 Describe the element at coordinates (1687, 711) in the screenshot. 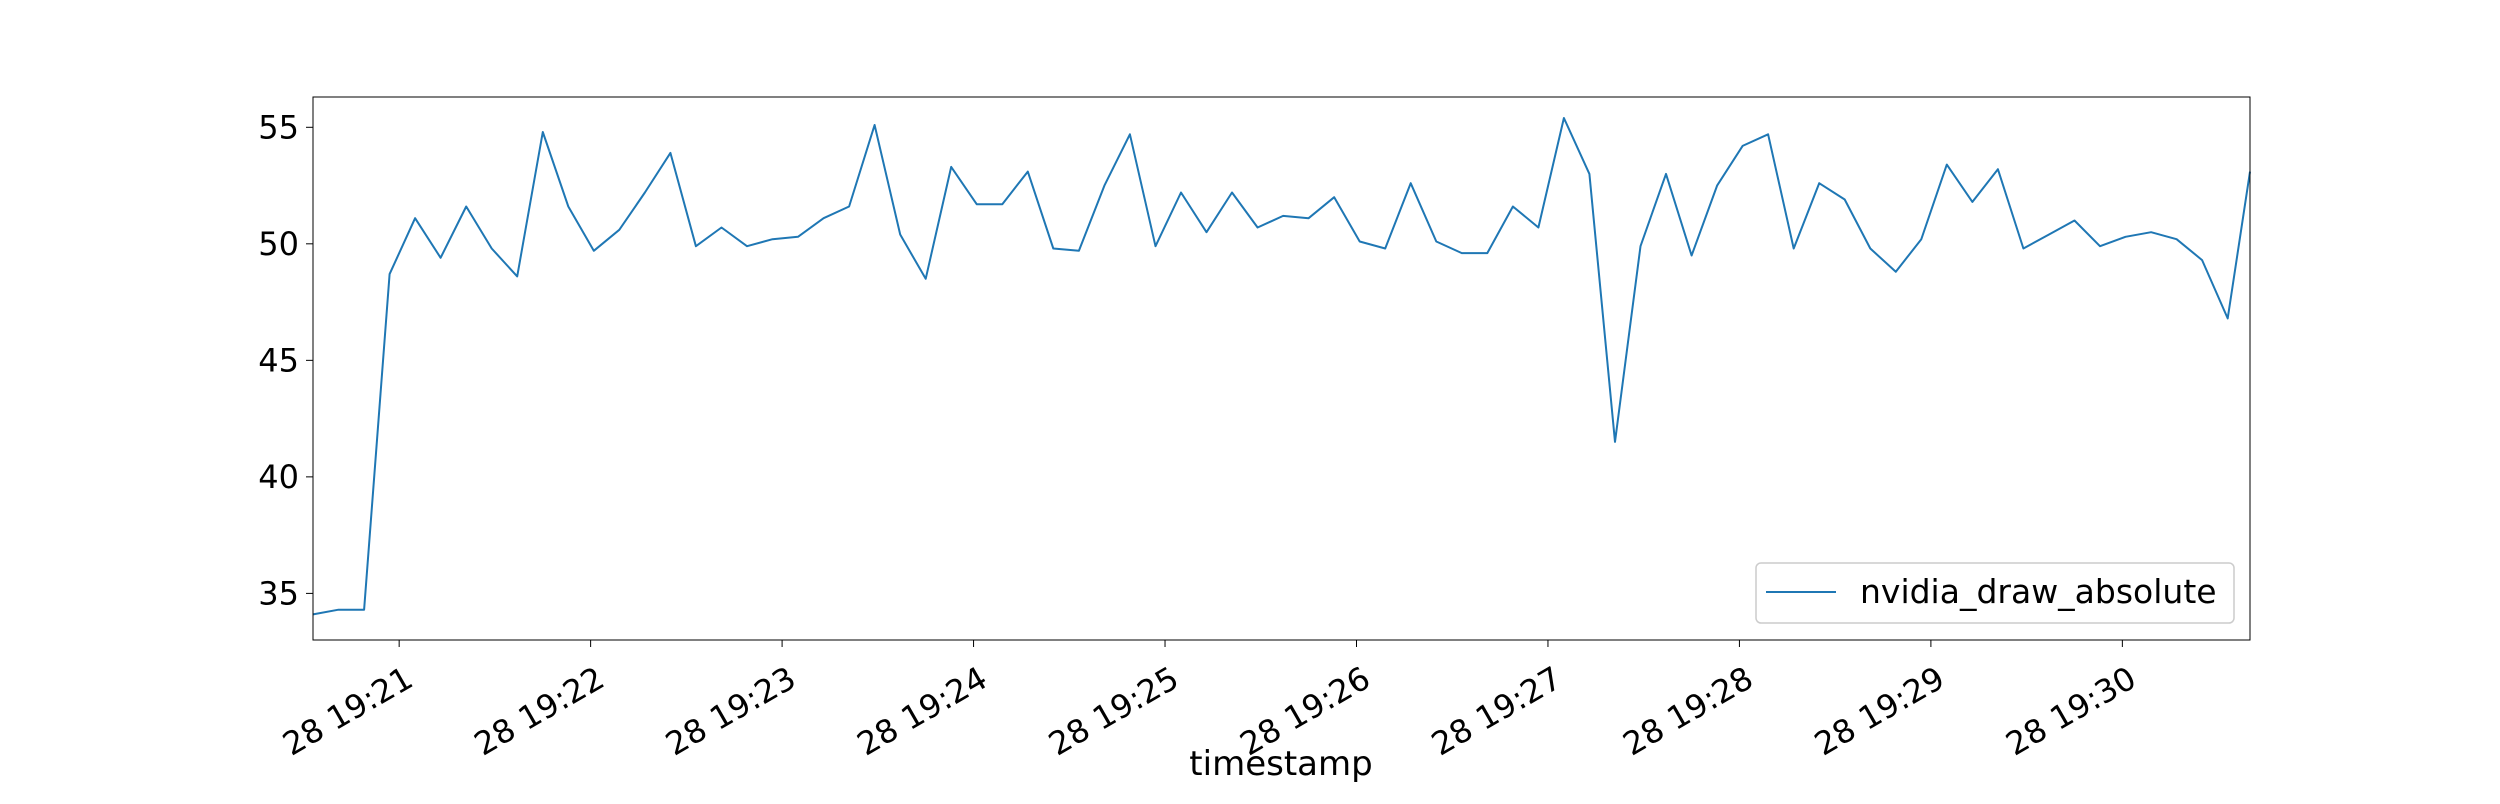

I see `x-tick-label: 28 19:28` at that location.